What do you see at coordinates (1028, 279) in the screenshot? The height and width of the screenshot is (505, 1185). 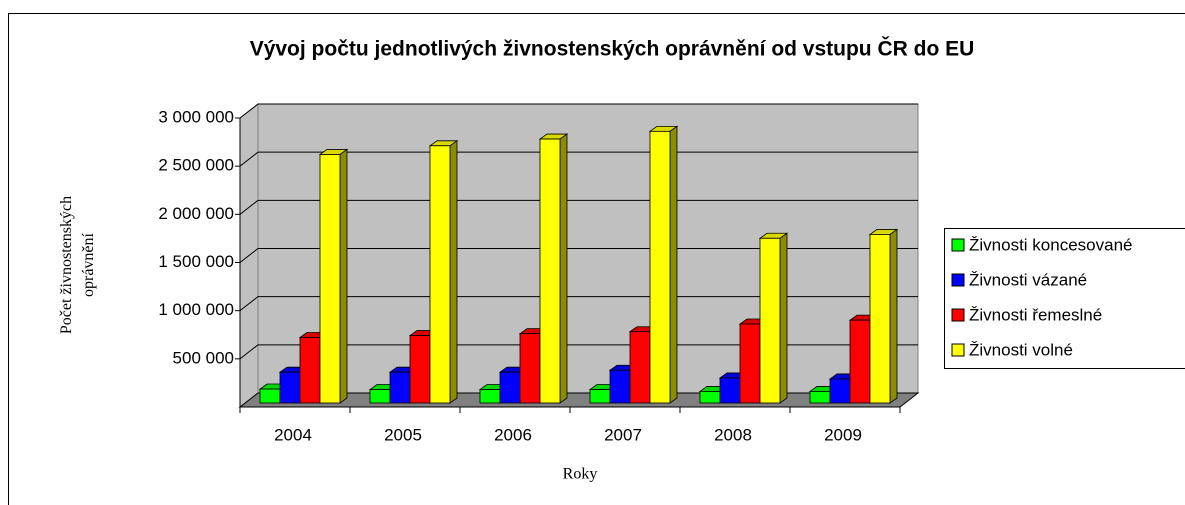 I see `legend-label: Živnosti vázané` at bounding box center [1028, 279].